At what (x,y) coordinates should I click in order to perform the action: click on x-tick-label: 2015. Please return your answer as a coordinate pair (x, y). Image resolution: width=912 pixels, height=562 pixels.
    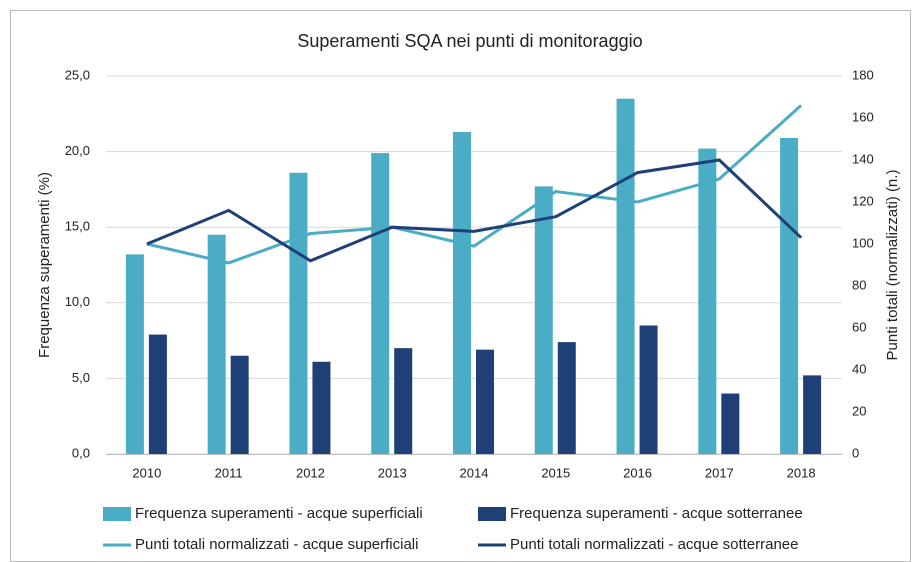
    Looking at the image, I should click on (555, 472).